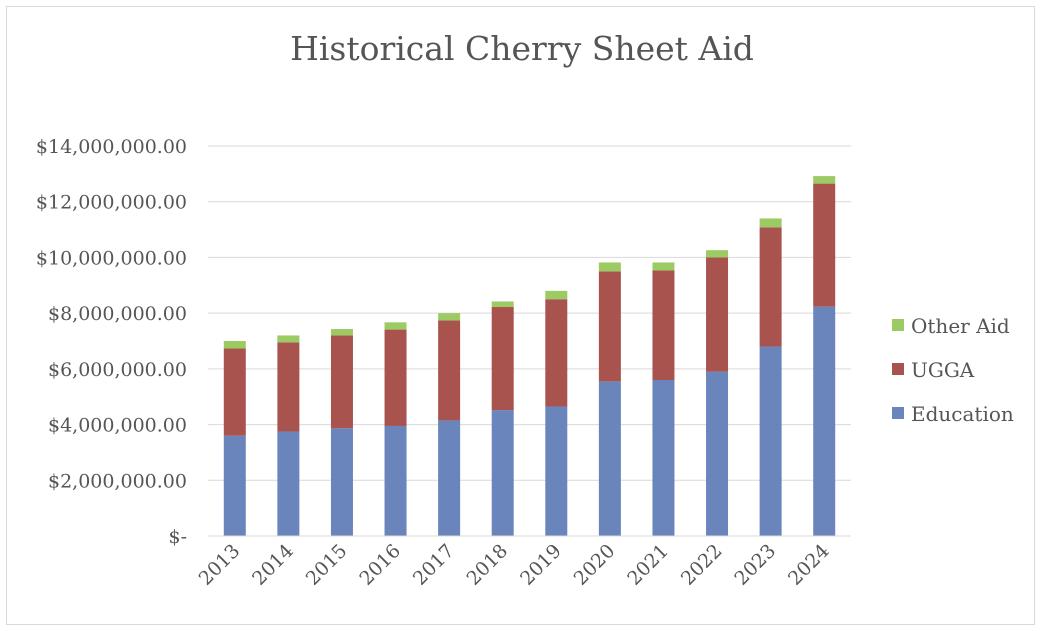  What do you see at coordinates (434, 565) in the screenshot?
I see `x-tick-label: 2017` at bounding box center [434, 565].